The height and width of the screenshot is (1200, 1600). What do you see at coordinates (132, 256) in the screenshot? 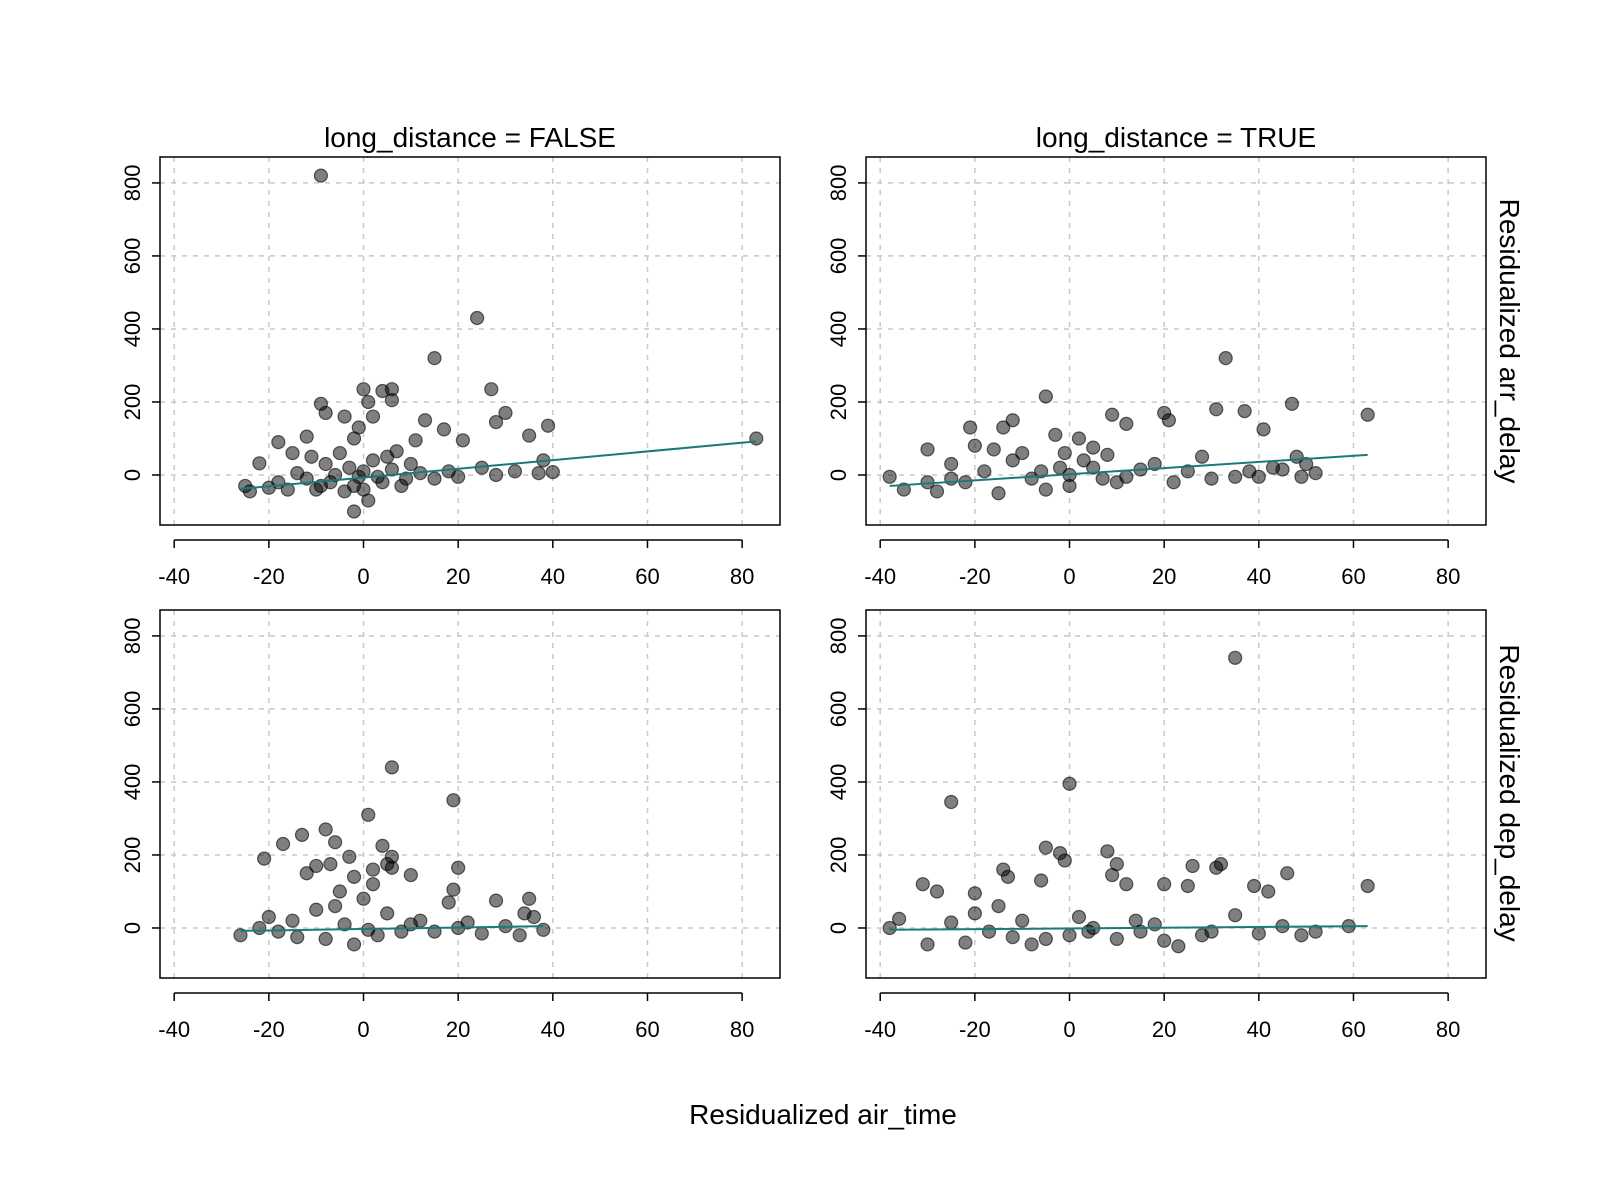
I see `y-tick-label: 600` at bounding box center [132, 256].